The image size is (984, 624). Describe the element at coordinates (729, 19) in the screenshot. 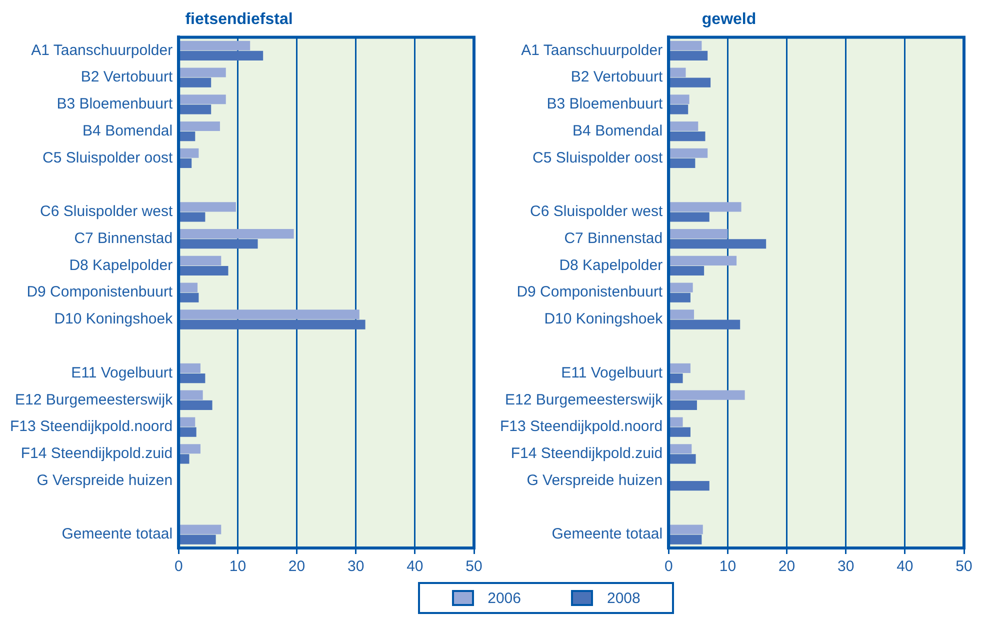

I see `chart-title: geweld` at that location.